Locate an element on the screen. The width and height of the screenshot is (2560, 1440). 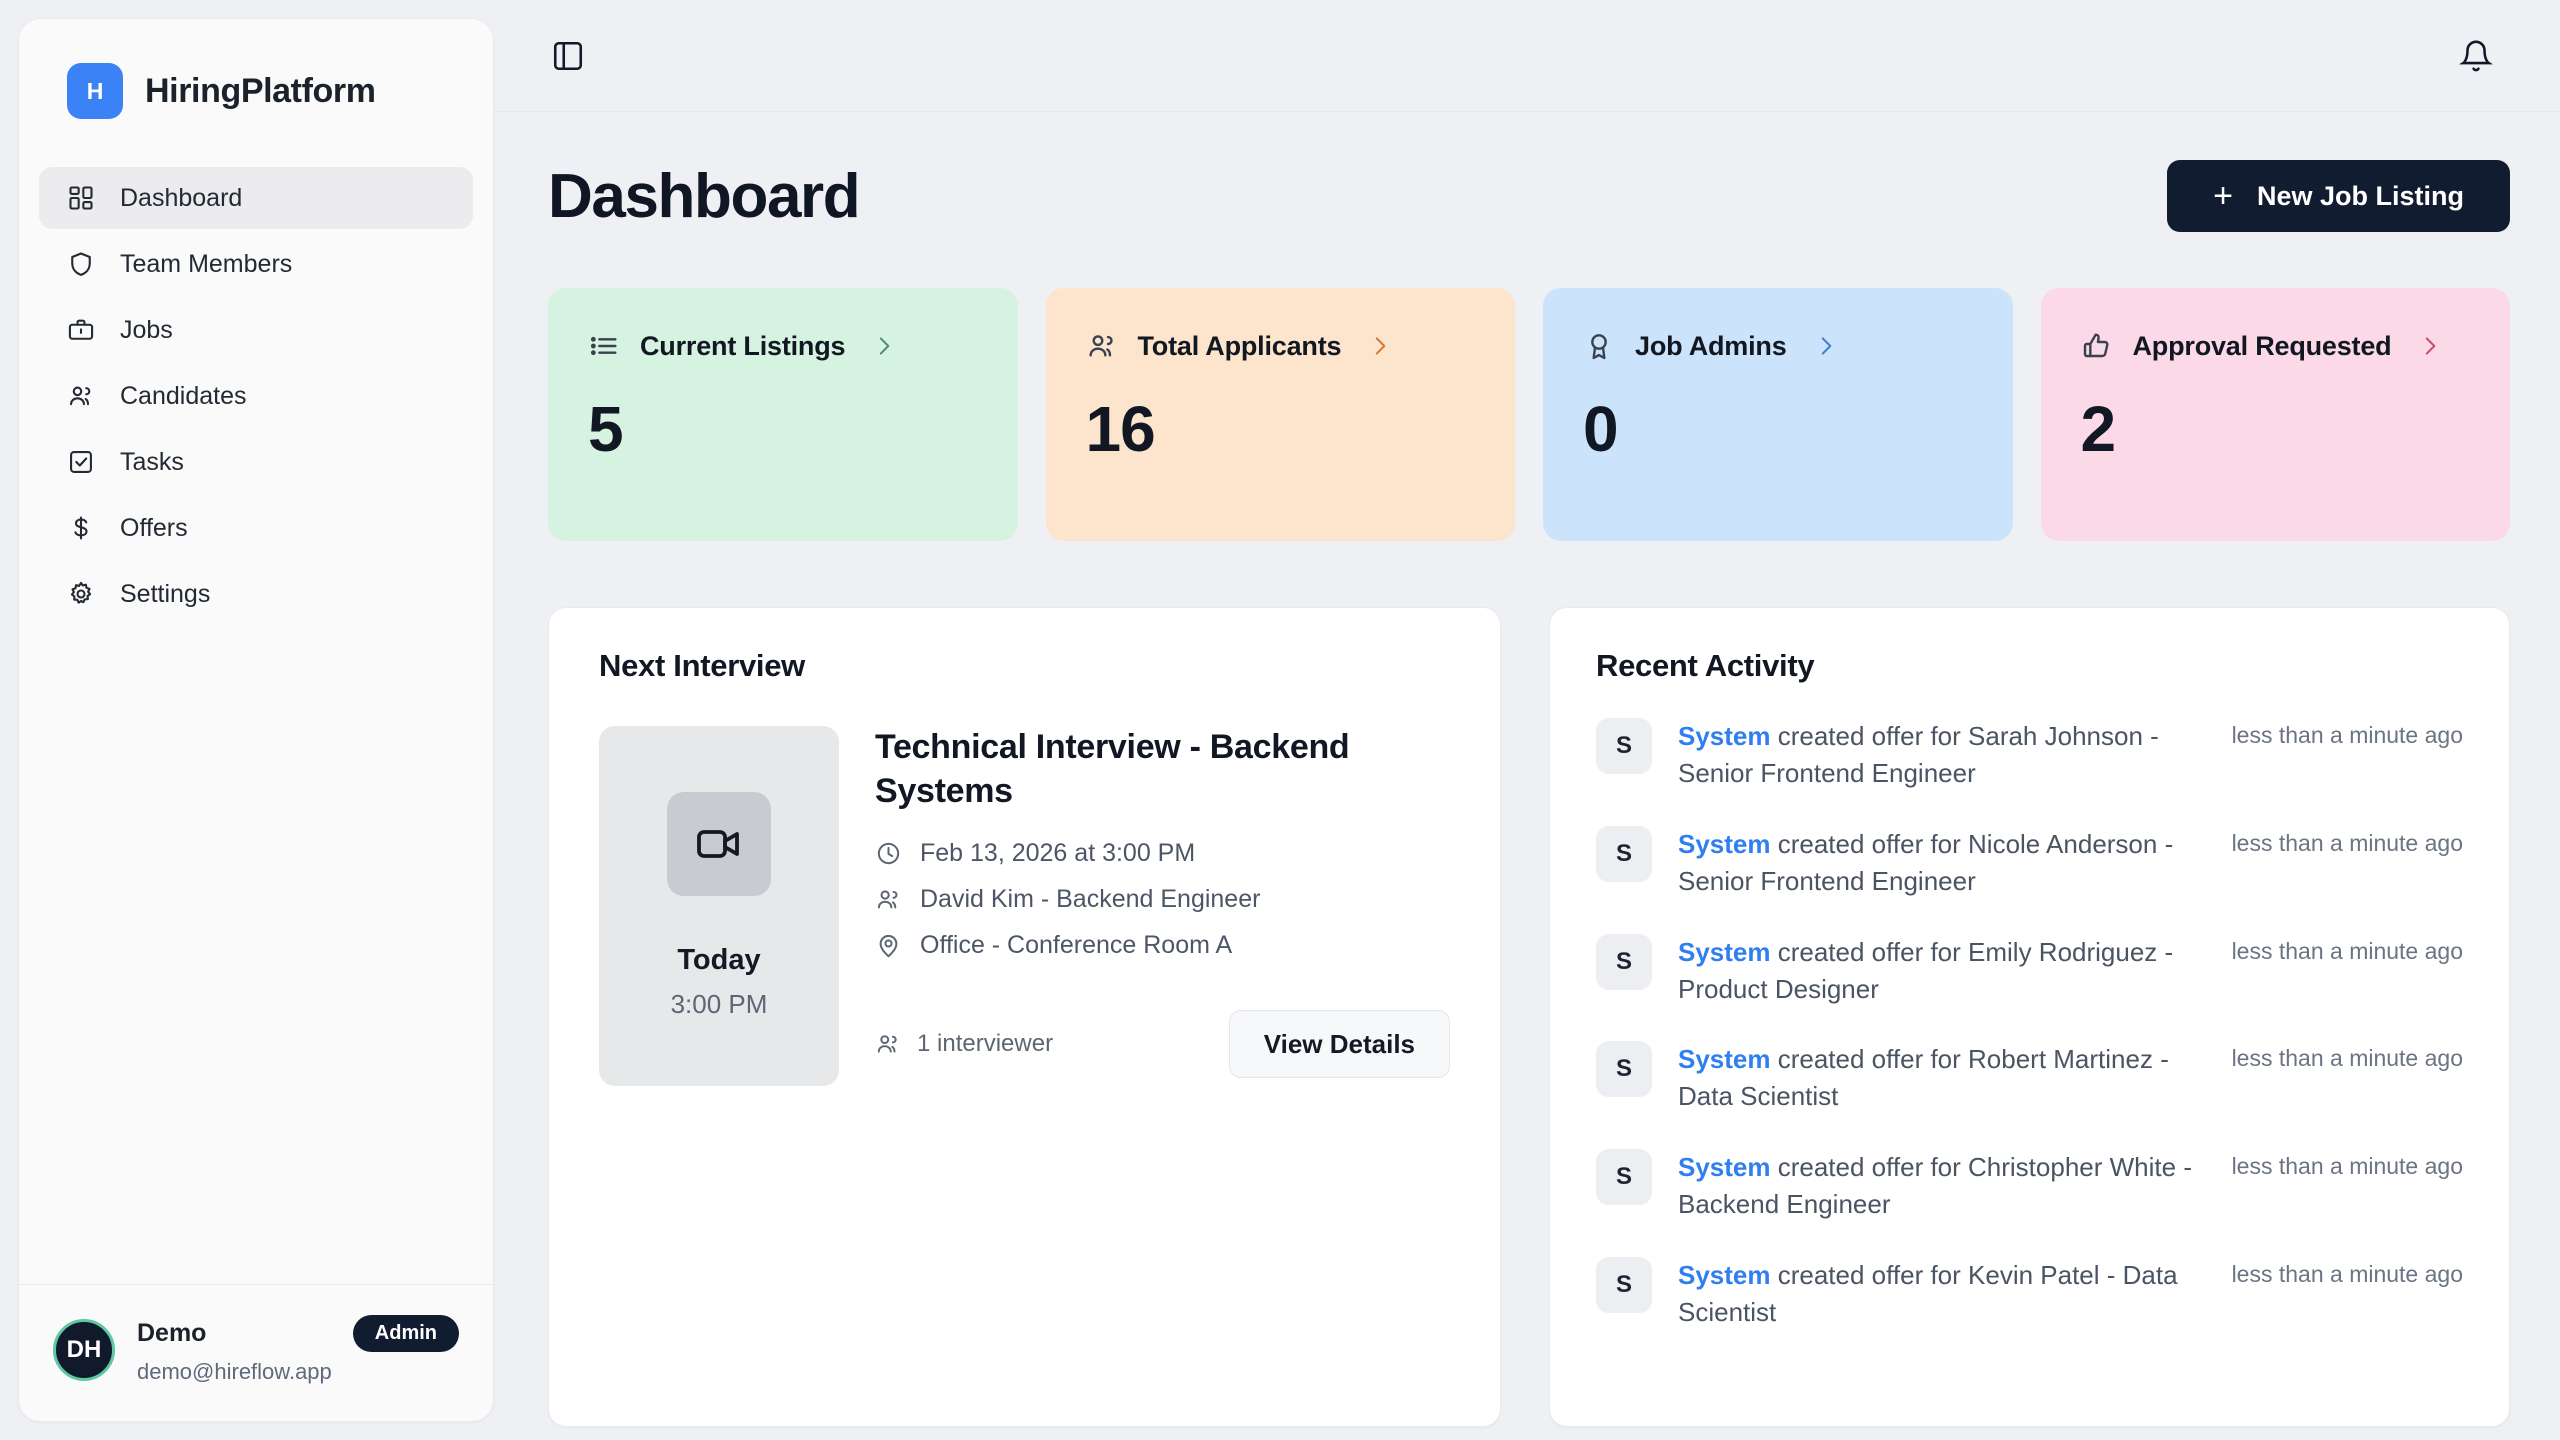
brand-logo-icon: H is located at coordinates (95, 91).